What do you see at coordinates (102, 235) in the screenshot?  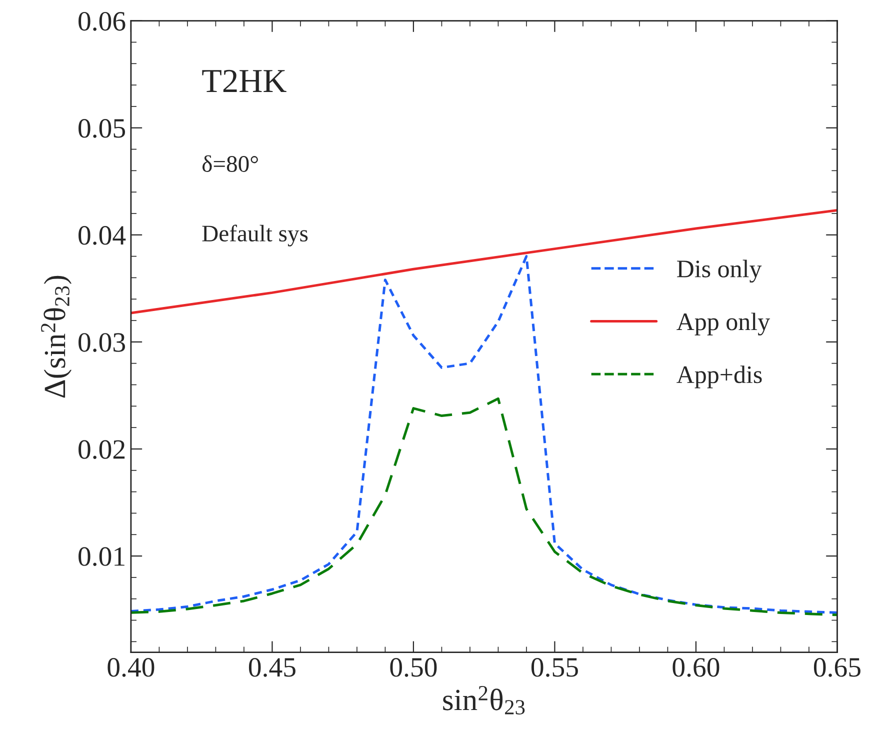 I see `y-tick-label: 0.04` at bounding box center [102, 235].